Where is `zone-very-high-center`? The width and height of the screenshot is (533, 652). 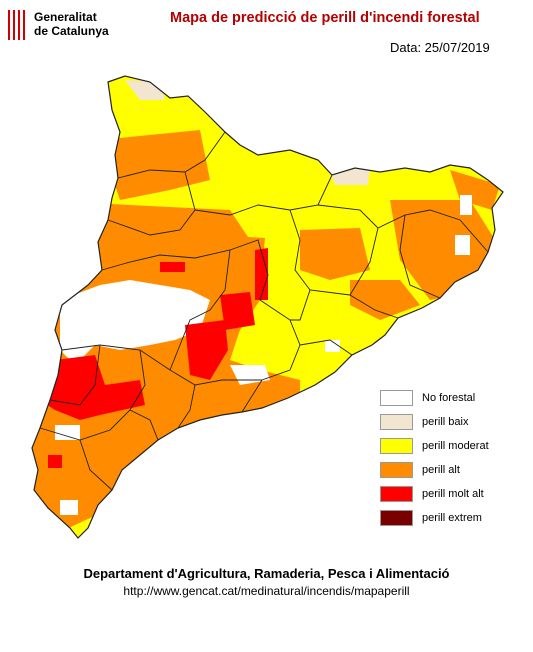
zone-very-high-center is located at coordinates (206, 350).